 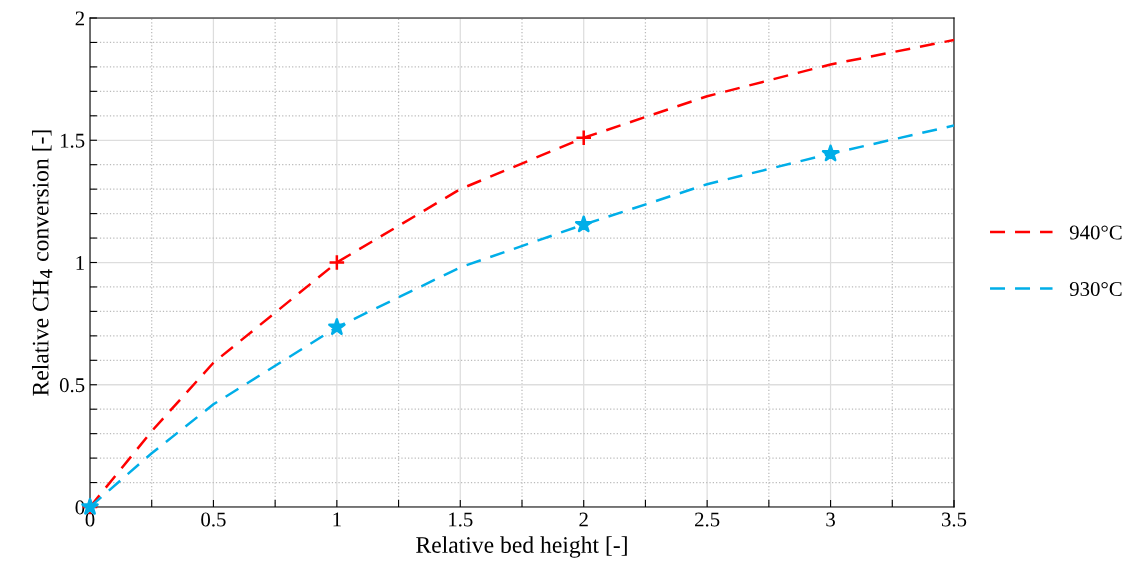 What do you see at coordinates (72, 385) in the screenshot?
I see `y-tick-label: 0.5` at bounding box center [72, 385].